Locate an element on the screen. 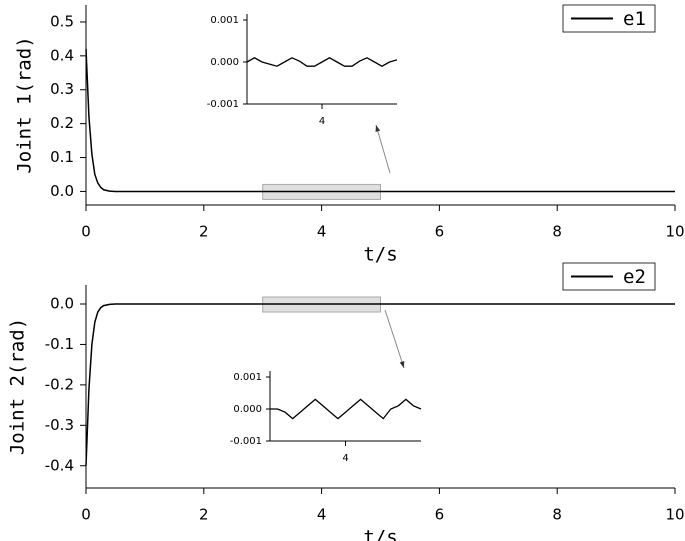  y-tick-label: -0.4 is located at coordinates (59, 465).